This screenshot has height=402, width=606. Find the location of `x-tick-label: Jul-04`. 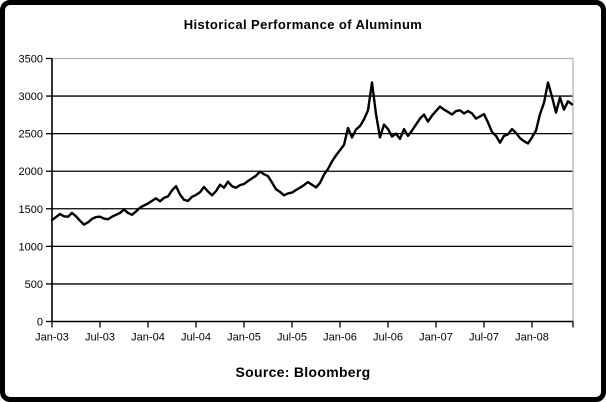

x-tick-label: Jul-04 is located at coordinates (196, 338).